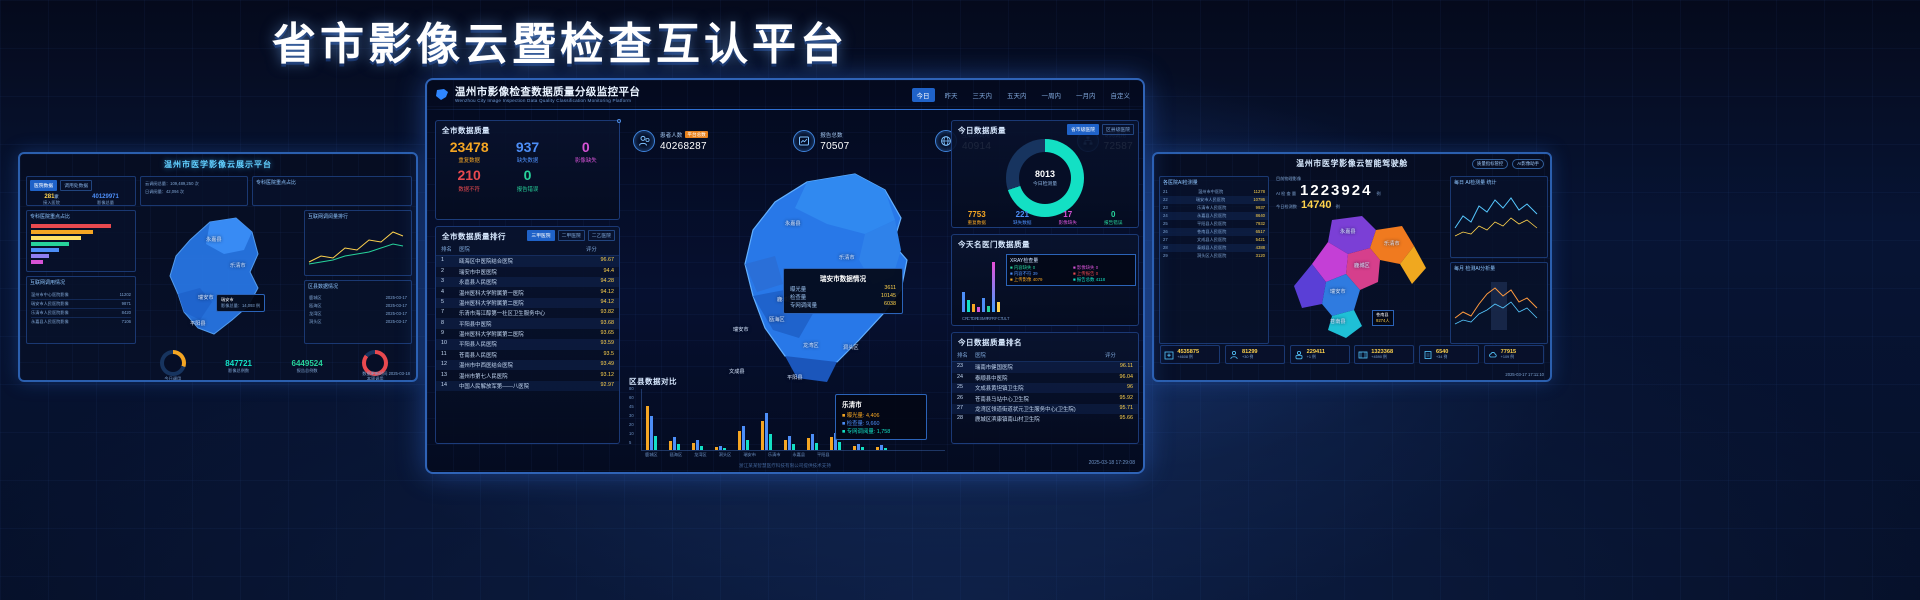 The image size is (1920, 600). What do you see at coordinates (527, 282) in the screenshot?
I see `table-row: 3 永嘉县人民医院 94.28` at bounding box center [527, 282].